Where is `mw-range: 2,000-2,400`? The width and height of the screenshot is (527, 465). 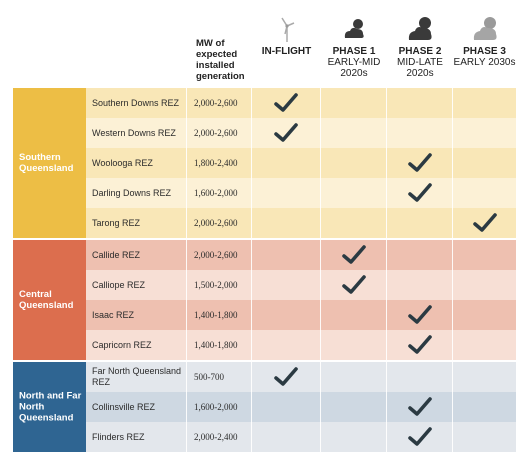 mw-range: 2,000-2,400 is located at coordinates (219, 437).